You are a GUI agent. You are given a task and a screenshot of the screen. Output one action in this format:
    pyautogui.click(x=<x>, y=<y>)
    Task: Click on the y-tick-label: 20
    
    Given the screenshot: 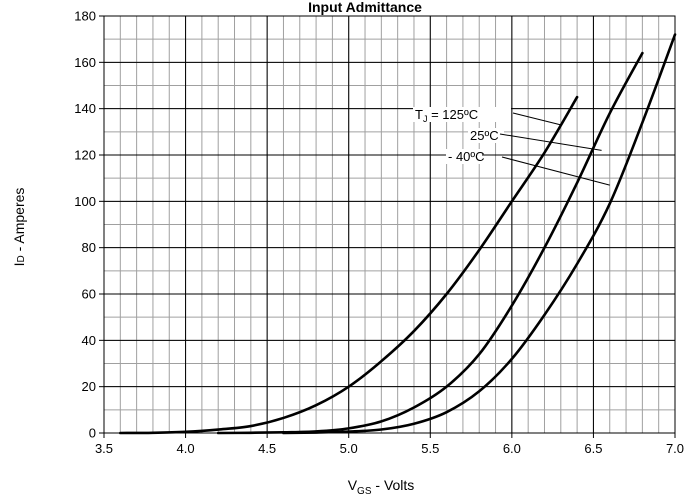 What is the action you would take?
    pyautogui.click(x=89, y=386)
    